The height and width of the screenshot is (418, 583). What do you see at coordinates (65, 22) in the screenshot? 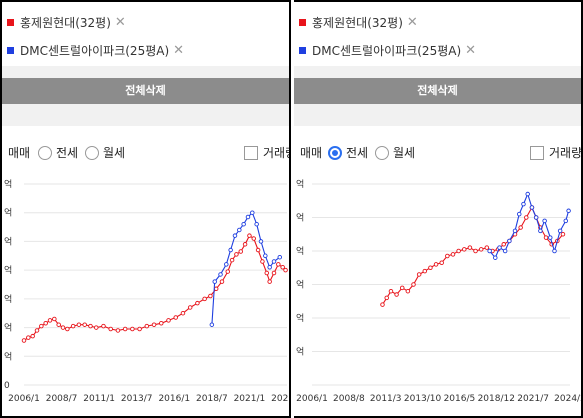
I see `compare-item-label: 홍제원현대(32평)` at bounding box center [65, 22].